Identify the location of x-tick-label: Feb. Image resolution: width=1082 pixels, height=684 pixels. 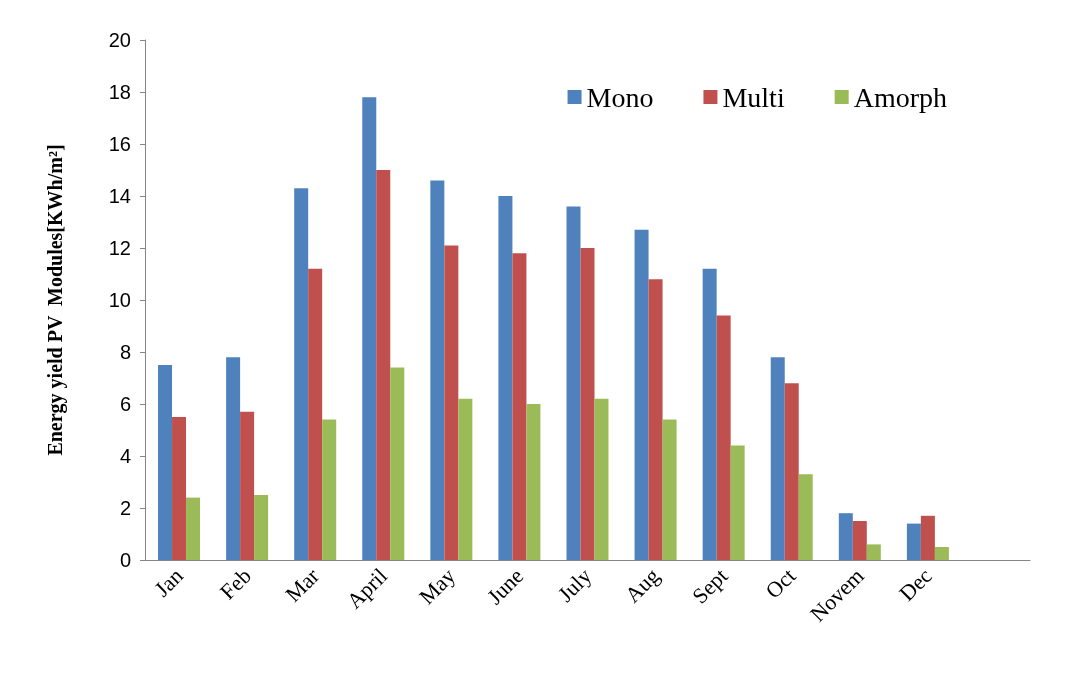
(235, 584).